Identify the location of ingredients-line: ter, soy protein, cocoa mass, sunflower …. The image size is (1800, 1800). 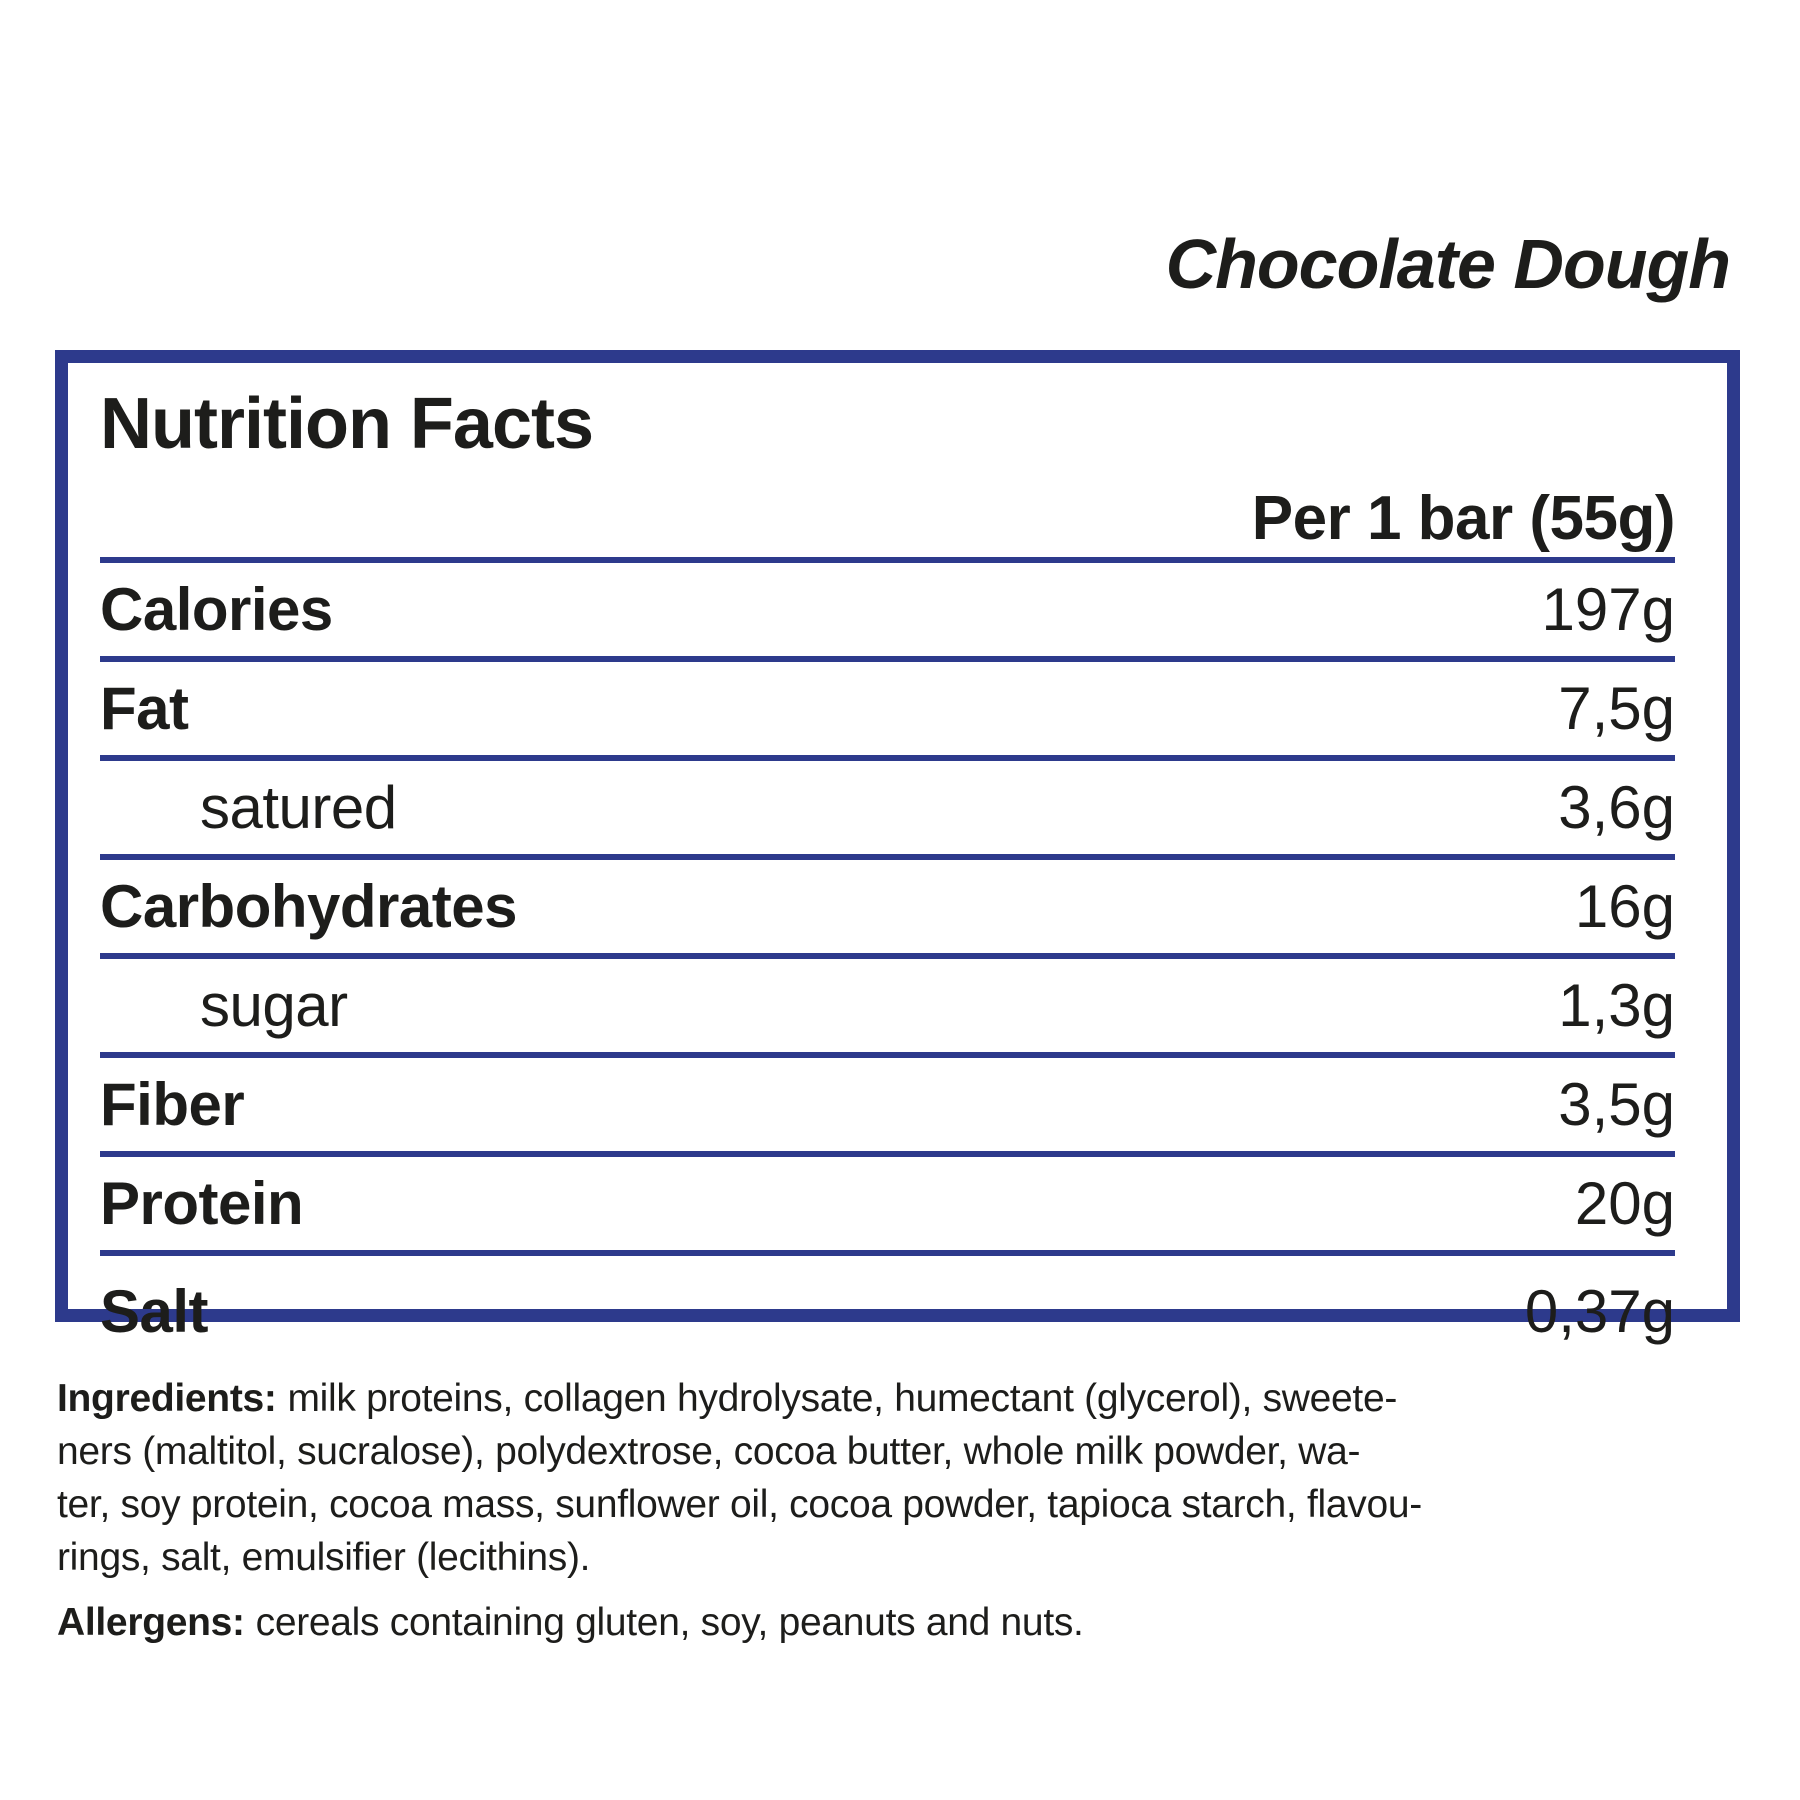
(739, 1504).